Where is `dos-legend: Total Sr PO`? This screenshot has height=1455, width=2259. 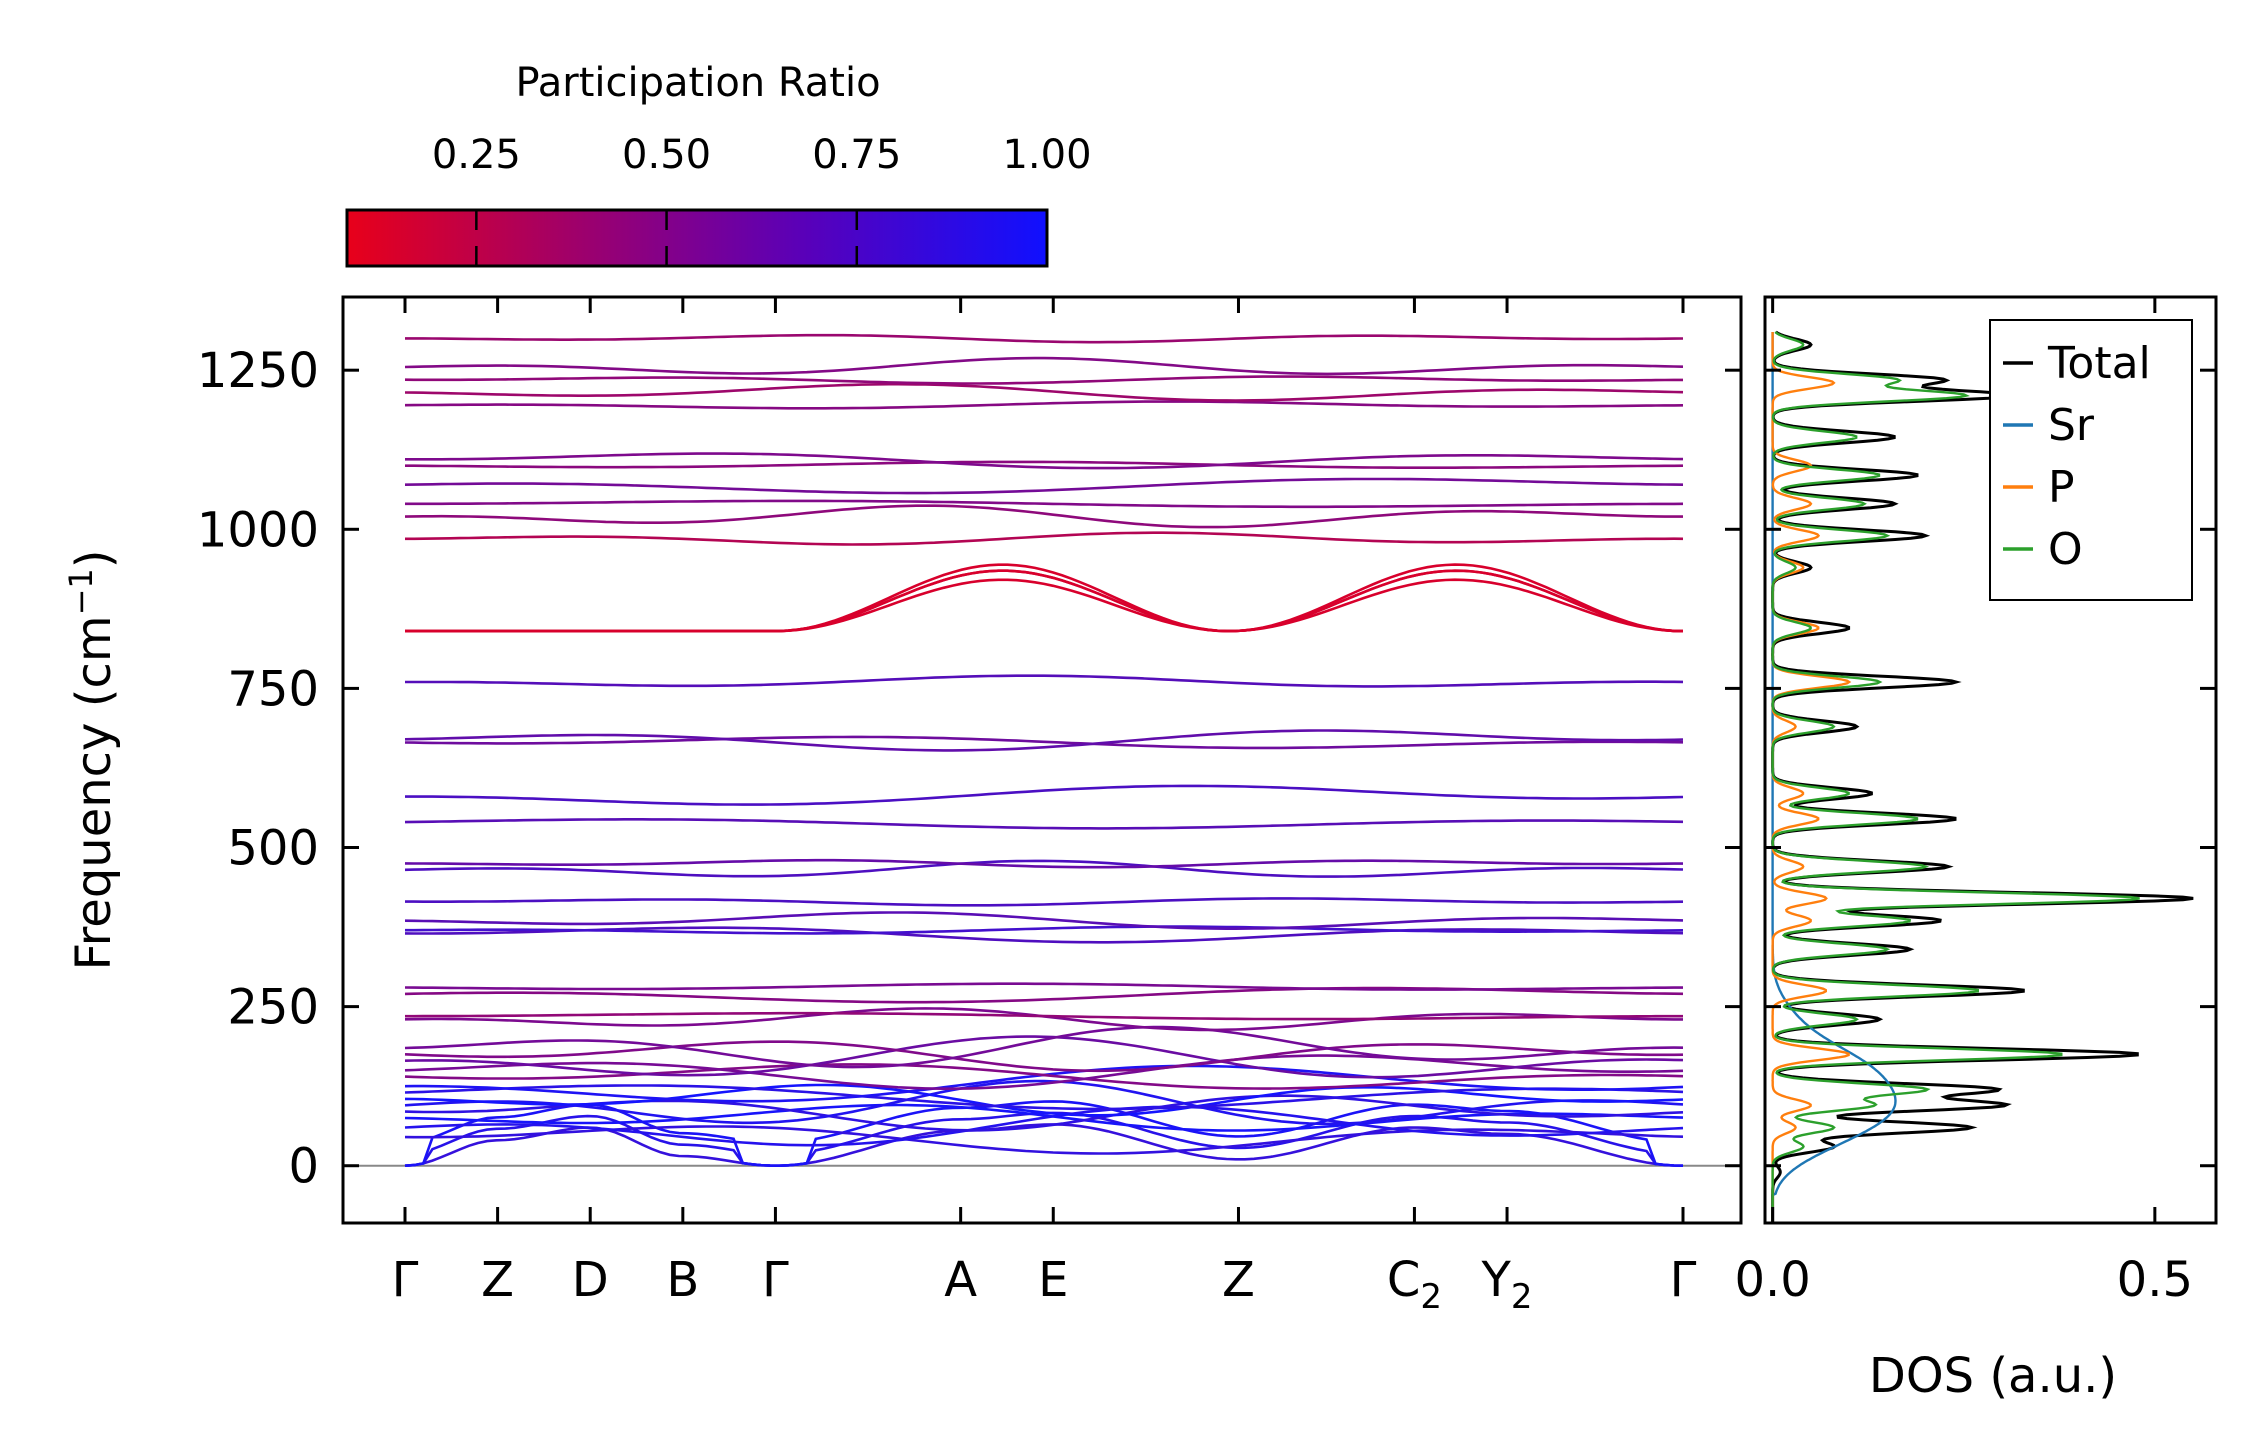
dos-legend: Total Sr PO is located at coordinates (2091, 460).